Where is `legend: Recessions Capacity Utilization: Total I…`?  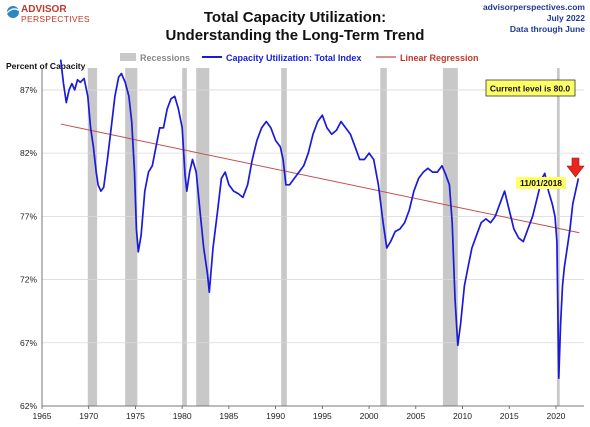 legend: Recessions Capacity Utilization: Total I… is located at coordinates (299, 58).